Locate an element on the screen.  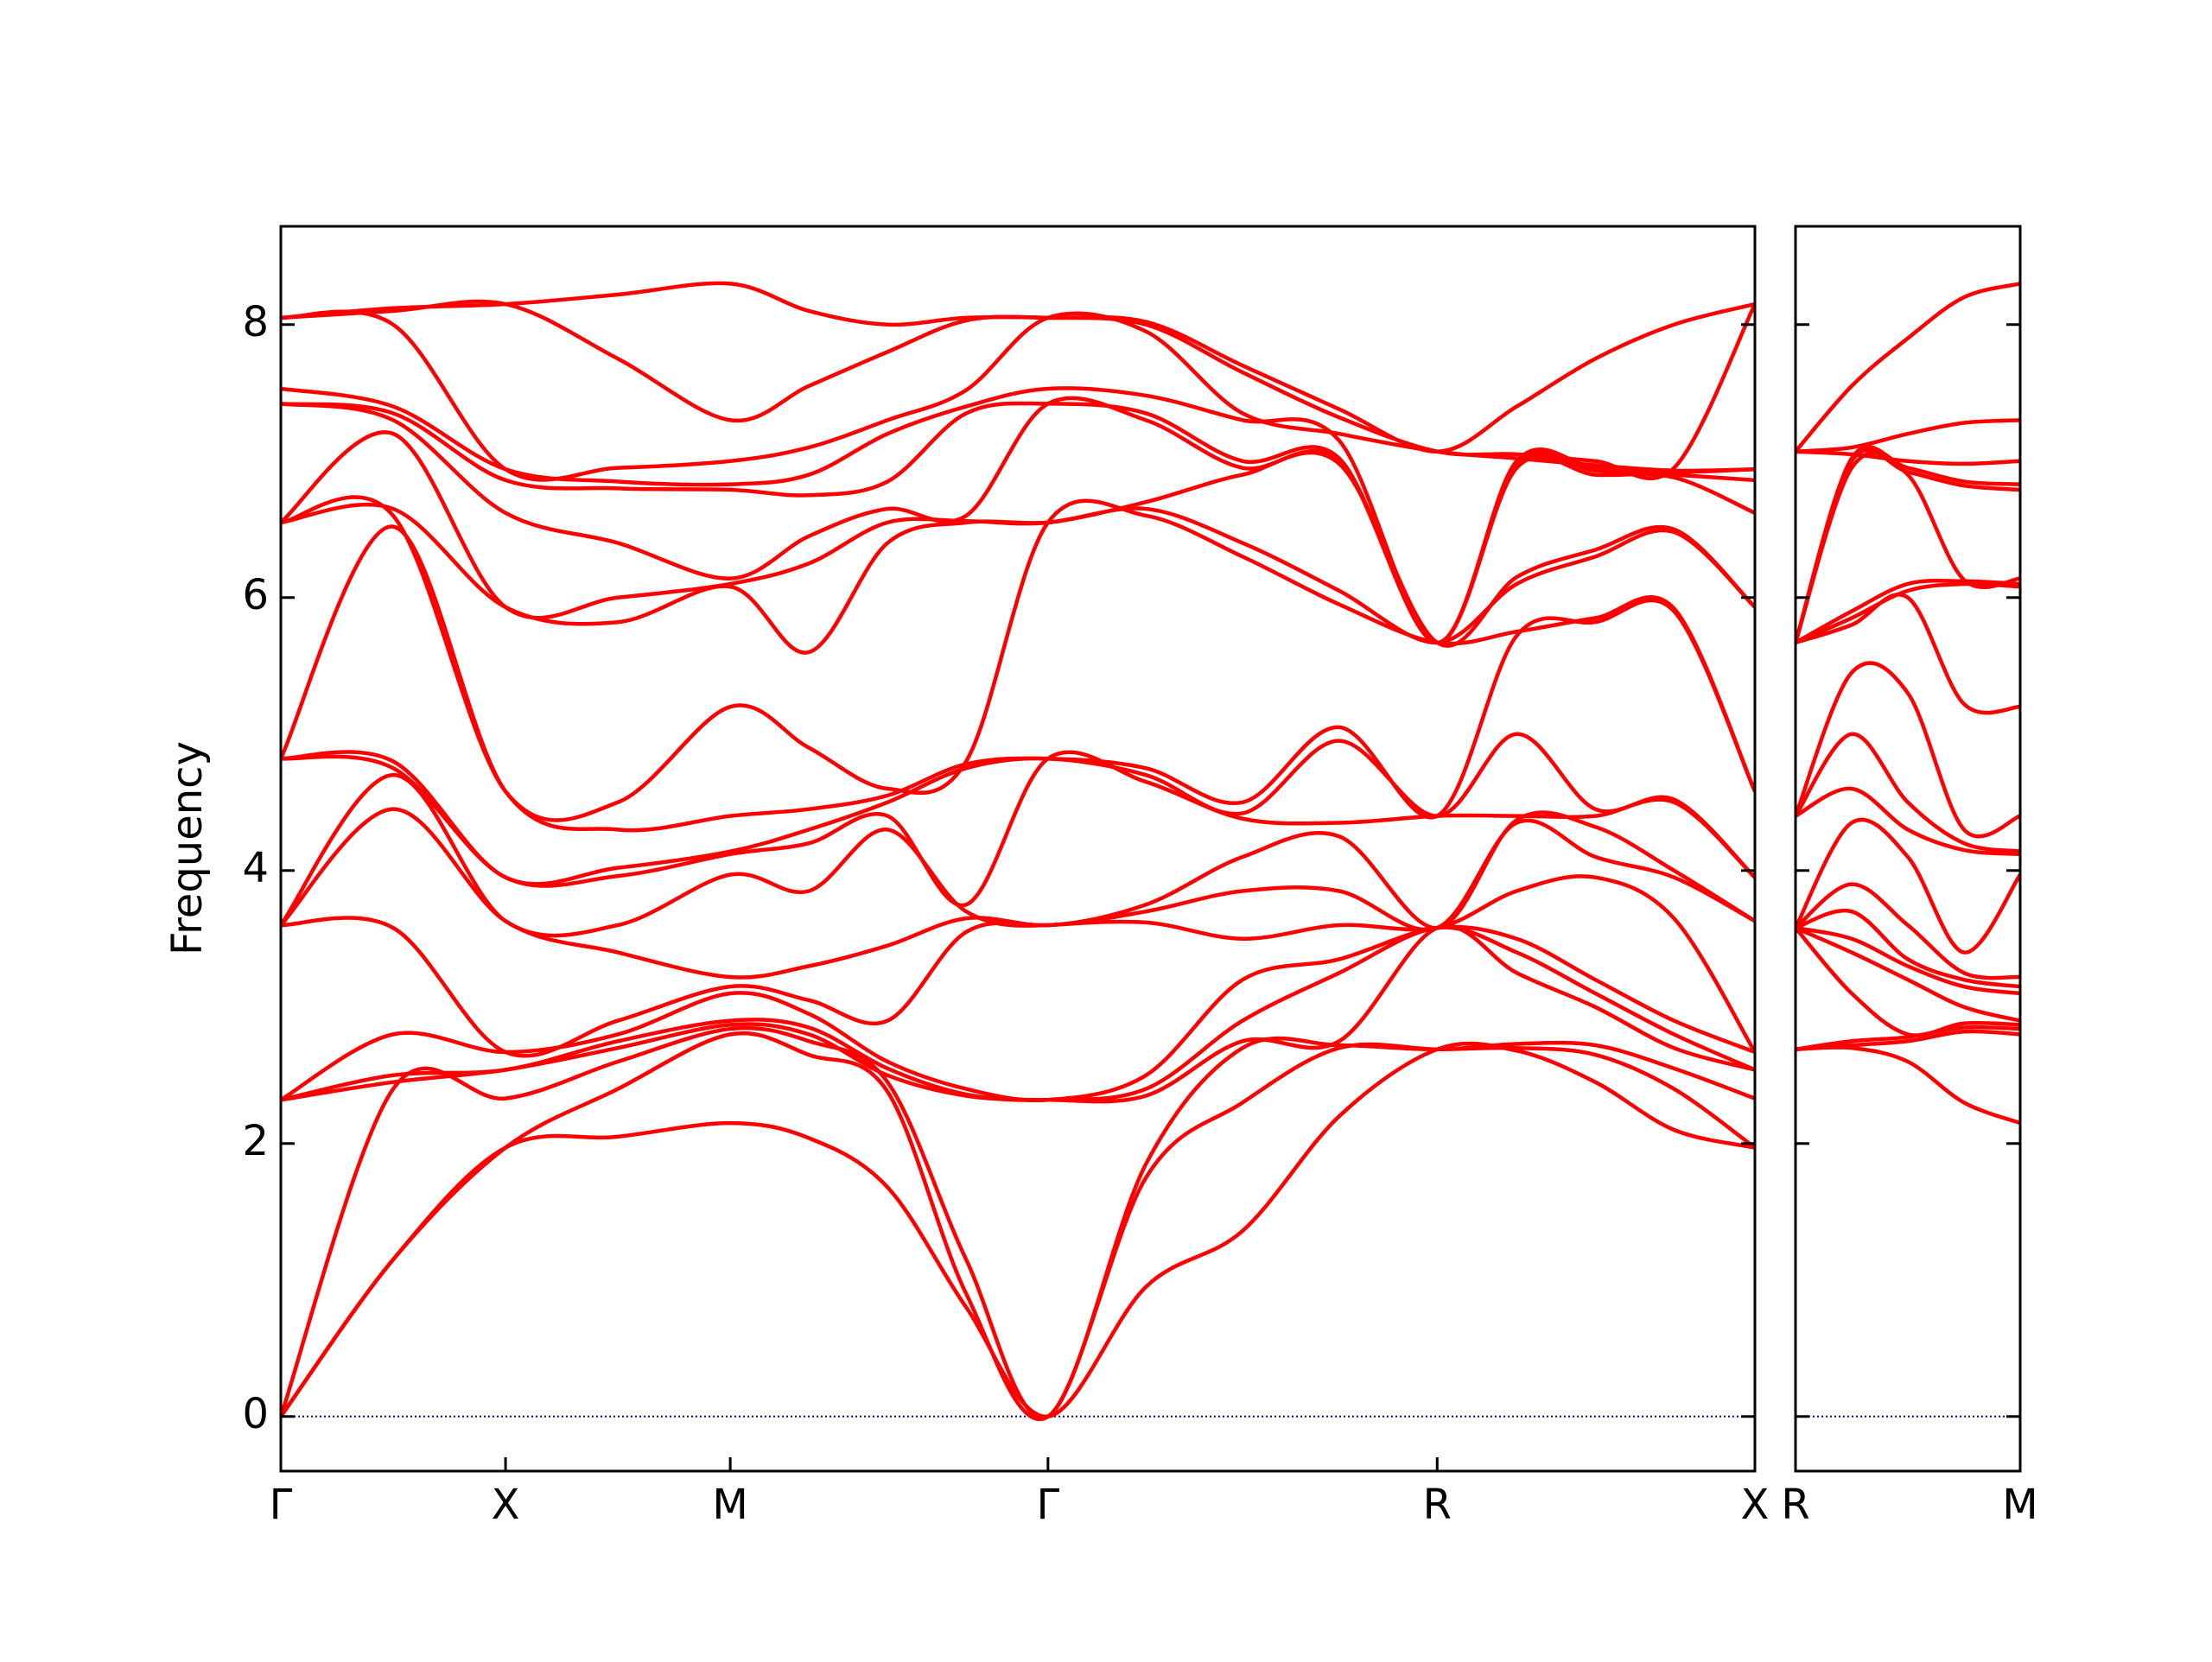
panel-frame is located at coordinates (1908, 849).